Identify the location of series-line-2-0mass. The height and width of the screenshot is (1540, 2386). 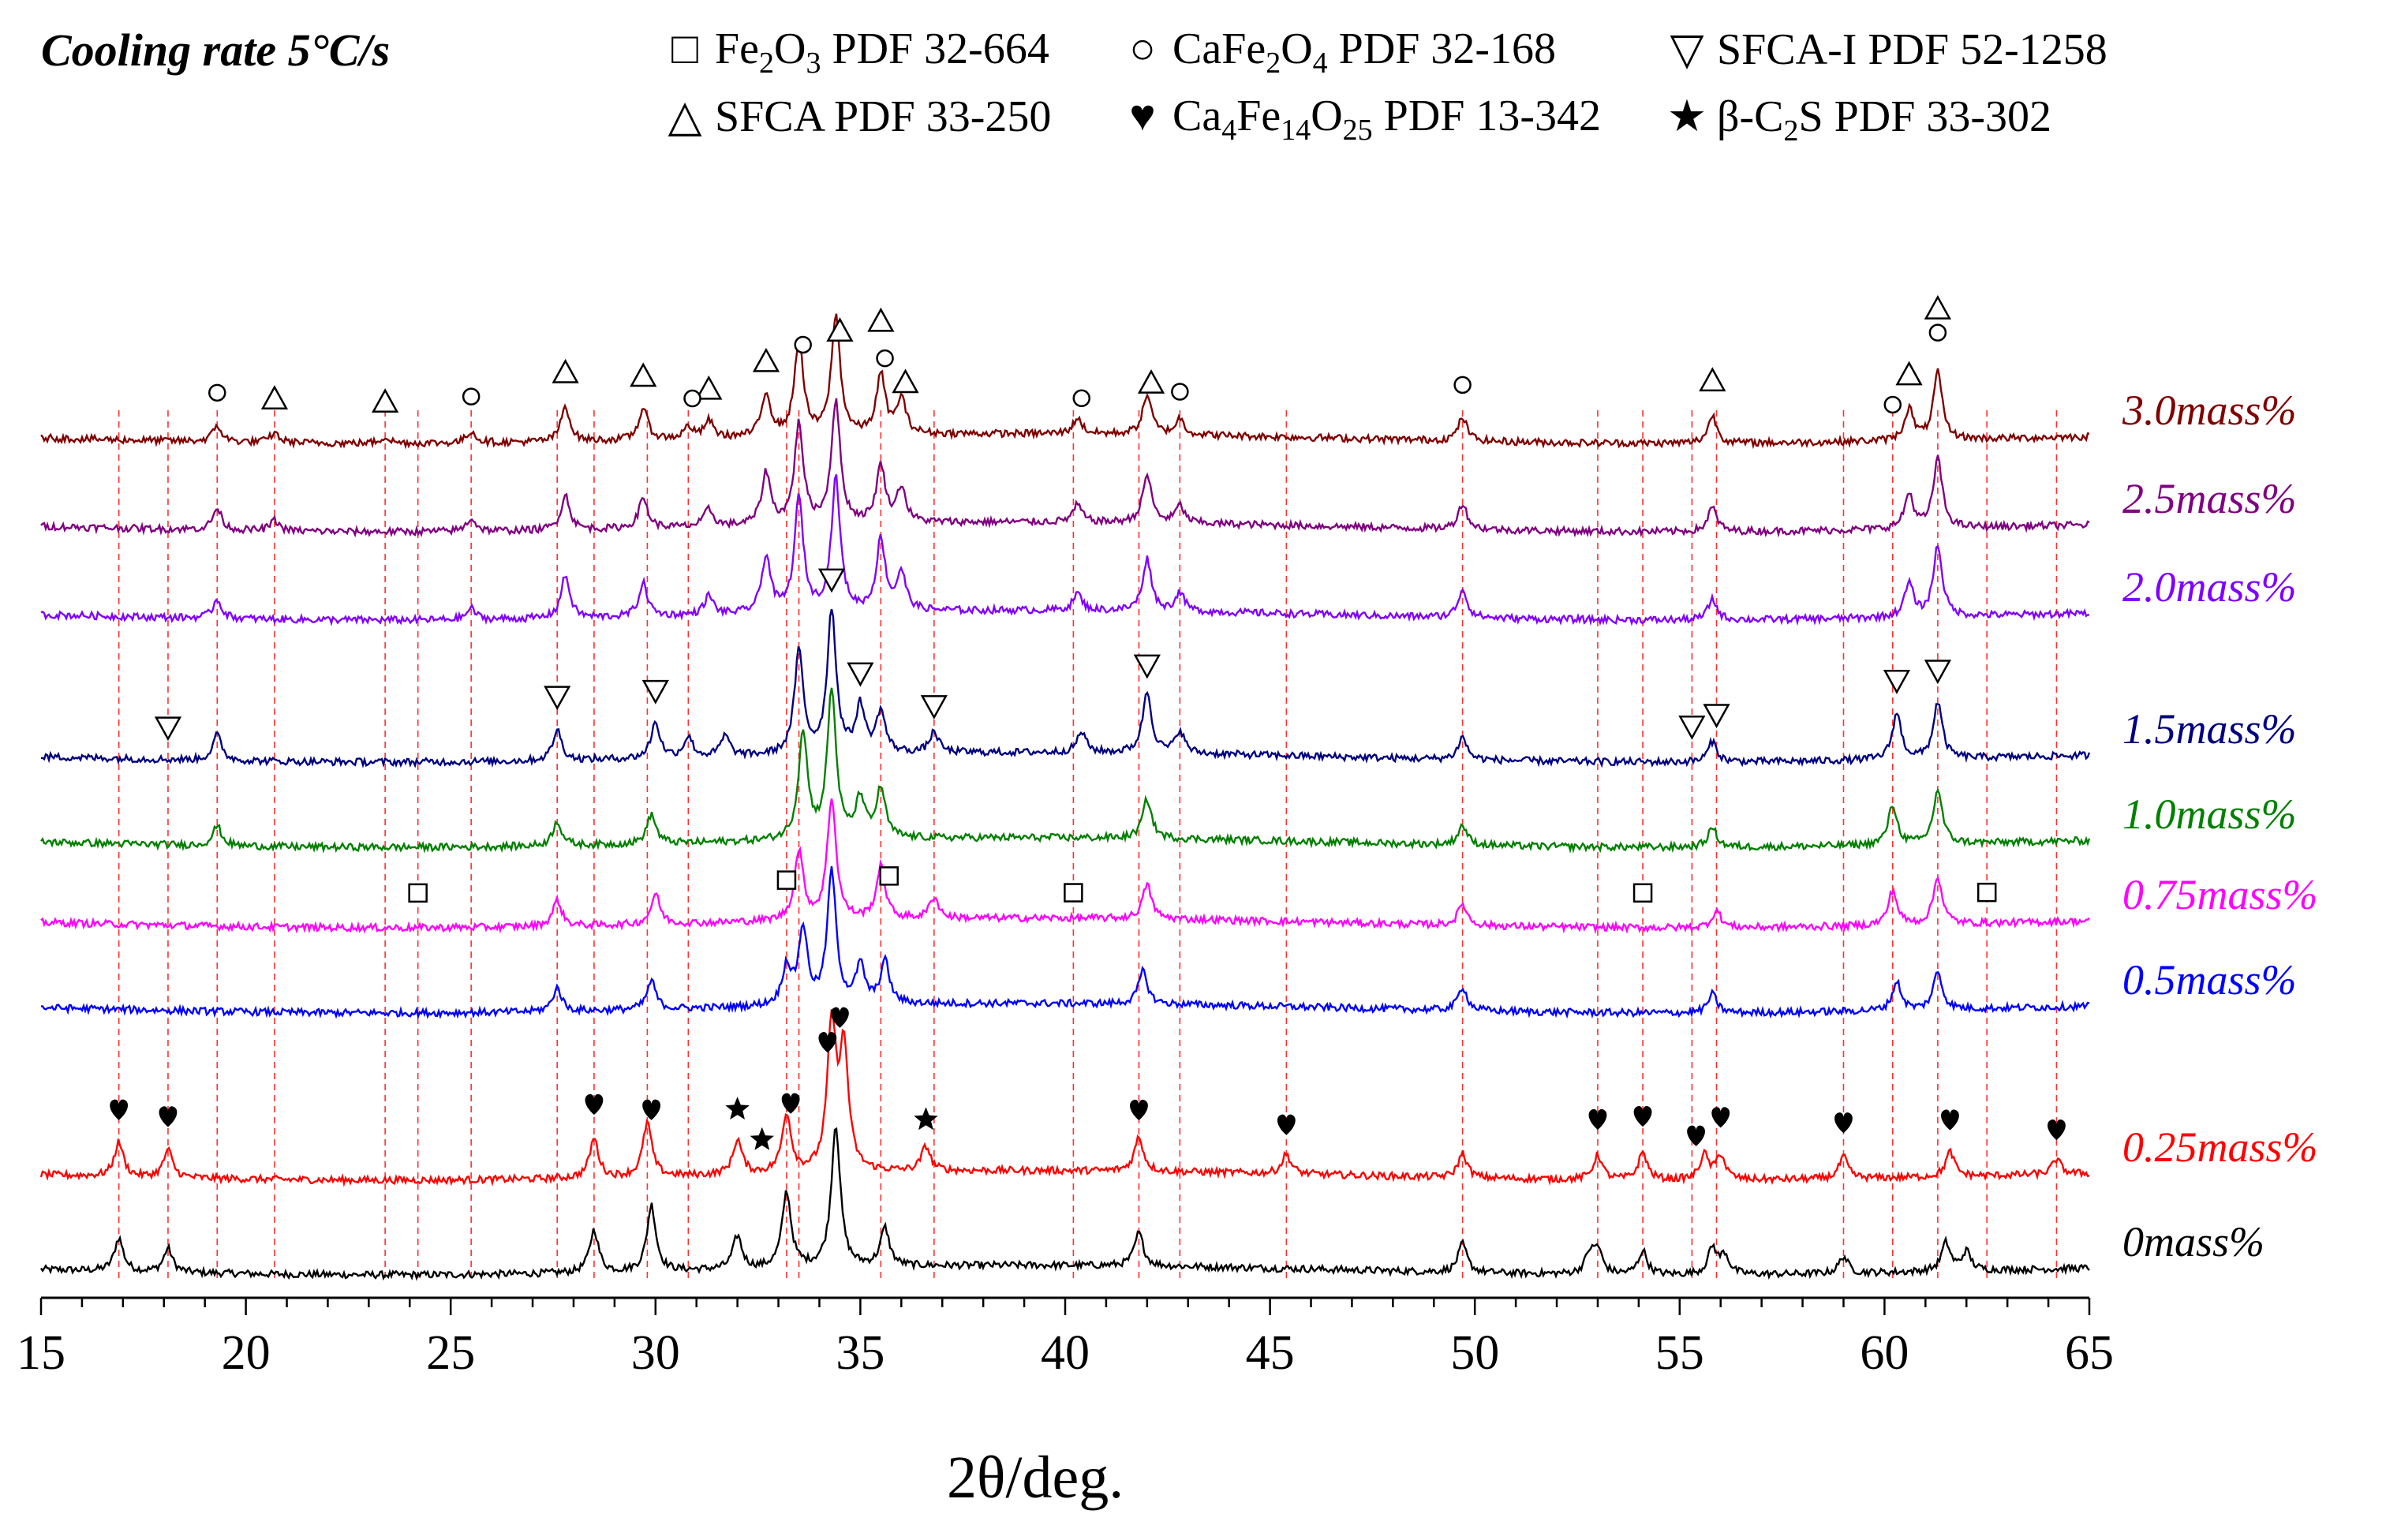
(1065, 550).